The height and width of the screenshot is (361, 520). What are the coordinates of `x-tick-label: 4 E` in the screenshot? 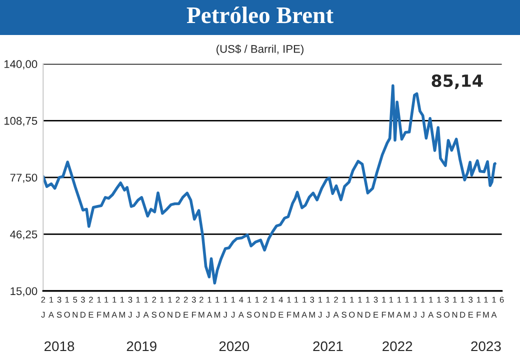 It's located at (281, 307).